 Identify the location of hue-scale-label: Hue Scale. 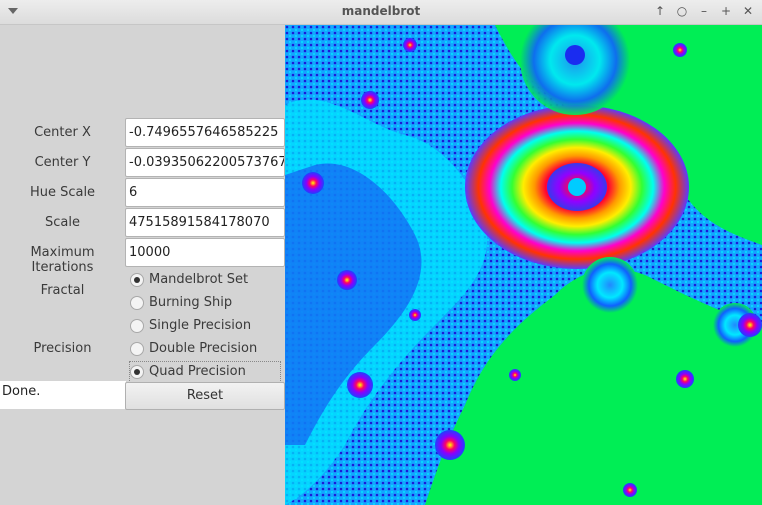
(62, 192).